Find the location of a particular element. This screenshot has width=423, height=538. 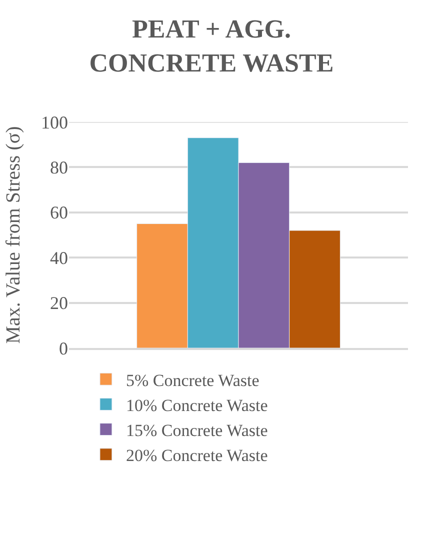

y-tick-label: 0 is located at coordinates (63, 348).